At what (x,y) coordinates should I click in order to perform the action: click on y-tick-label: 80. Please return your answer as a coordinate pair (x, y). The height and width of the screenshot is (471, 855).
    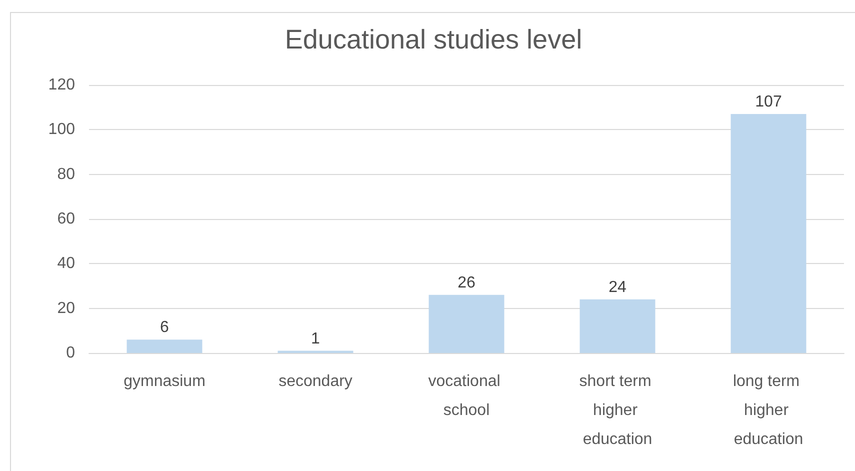
    Looking at the image, I should click on (66, 174).